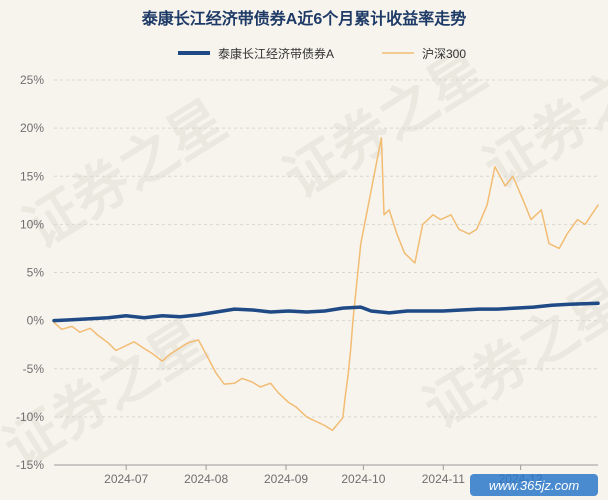  What do you see at coordinates (30, 417) in the screenshot?
I see `y-tick-label: -10%` at bounding box center [30, 417].